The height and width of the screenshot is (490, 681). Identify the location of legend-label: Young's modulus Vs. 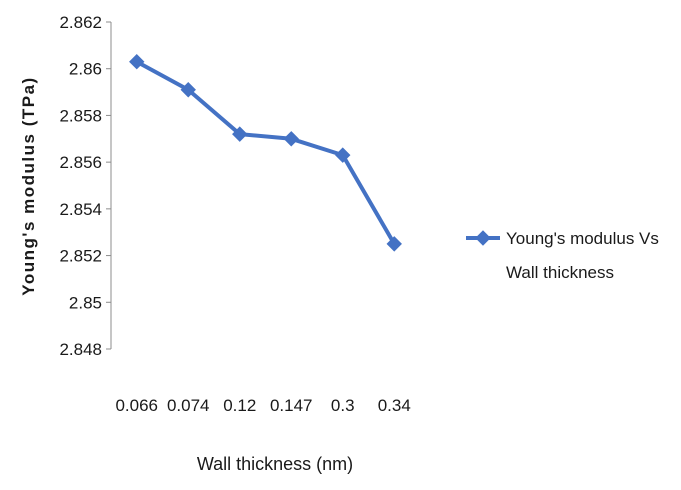
(582, 238).